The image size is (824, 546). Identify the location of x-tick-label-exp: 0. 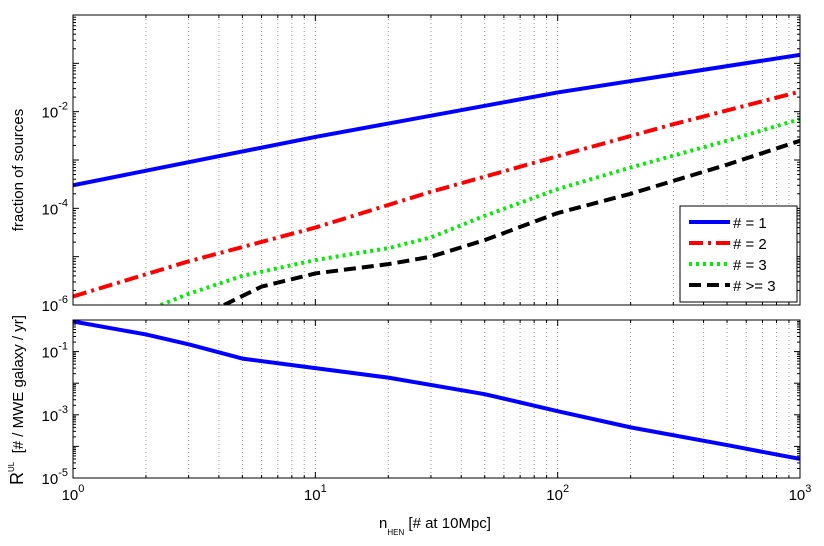
(81, 489).